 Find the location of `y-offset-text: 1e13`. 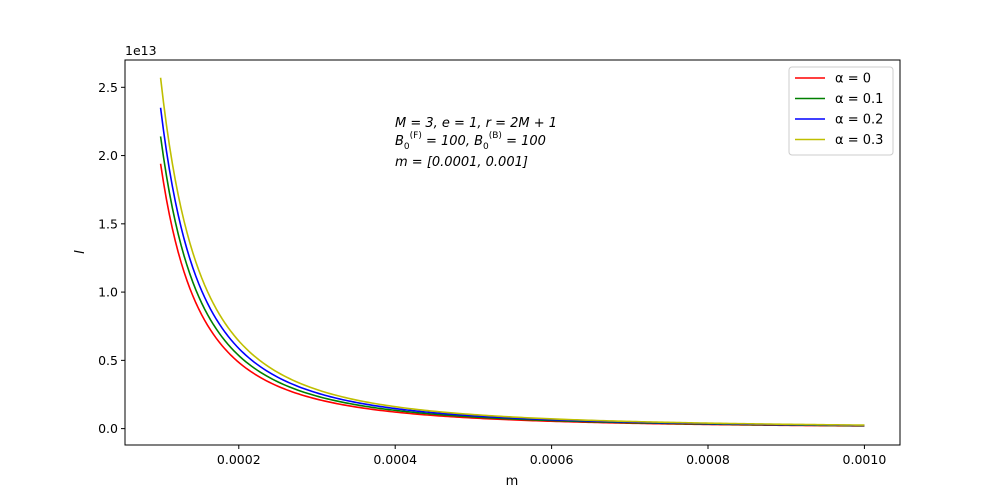

y-offset-text: 1e13 is located at coordinates (141, 50).